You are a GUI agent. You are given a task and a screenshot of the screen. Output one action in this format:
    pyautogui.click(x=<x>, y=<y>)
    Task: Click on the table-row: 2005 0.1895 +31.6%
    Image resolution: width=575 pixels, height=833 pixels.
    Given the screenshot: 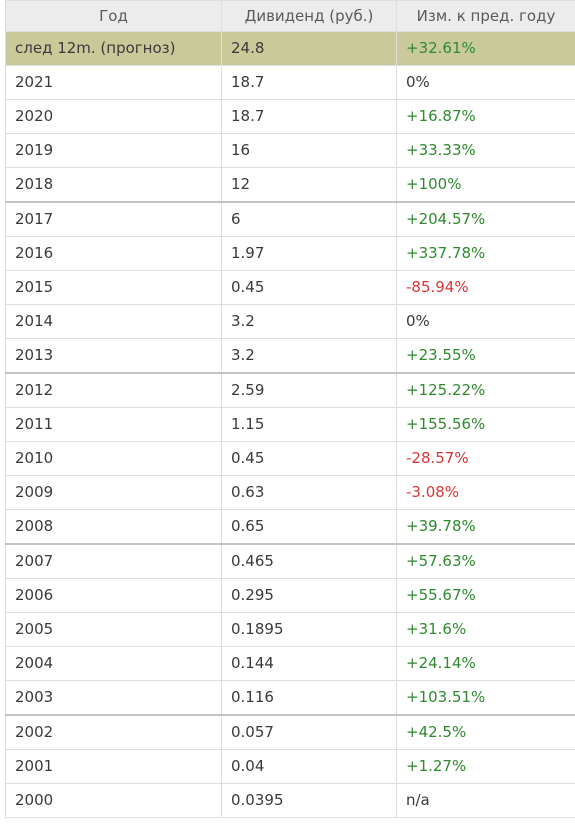 What is the action you would take?
    pyautogui.click(x=290, y=629)
    